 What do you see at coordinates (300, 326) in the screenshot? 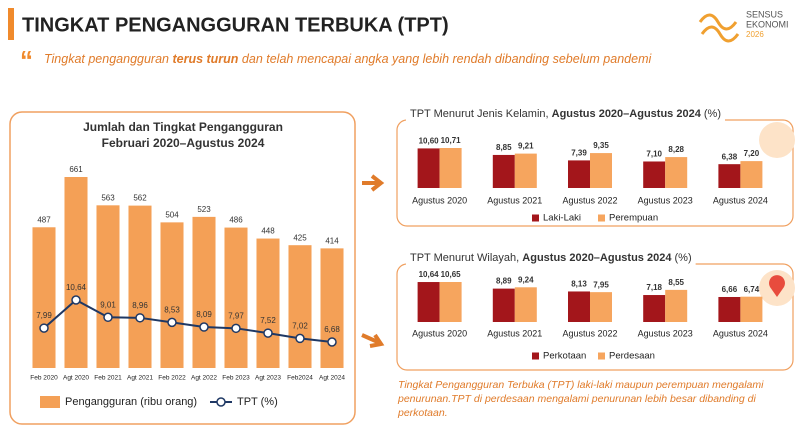
I see `value-label: 7,02` at bounding box center [300, 326].